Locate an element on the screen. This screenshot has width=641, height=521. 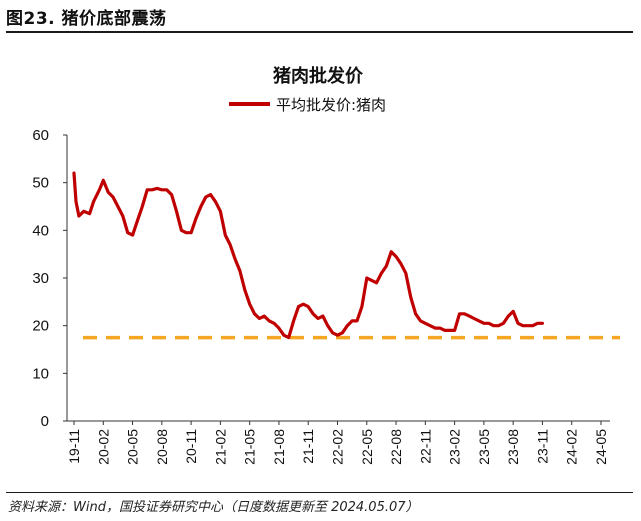
x-tick-label: 23-05 is located at coordinates (484, 447).